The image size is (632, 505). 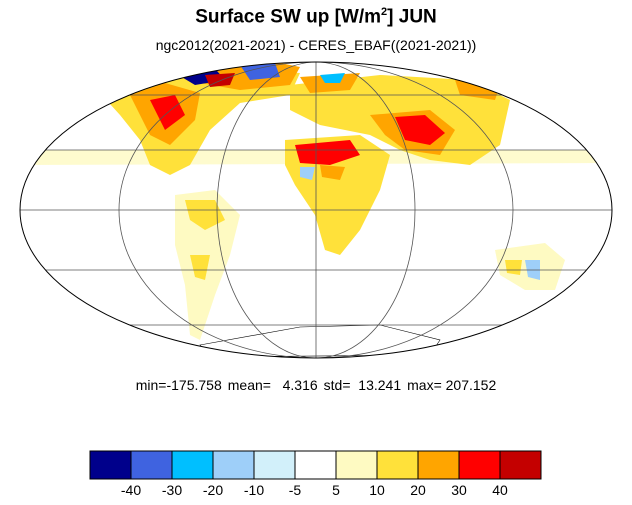 What do you see at coordinates (384, 12) in the screenshot?
I see `title-superscript: 2` at bounding box center [384, 12].